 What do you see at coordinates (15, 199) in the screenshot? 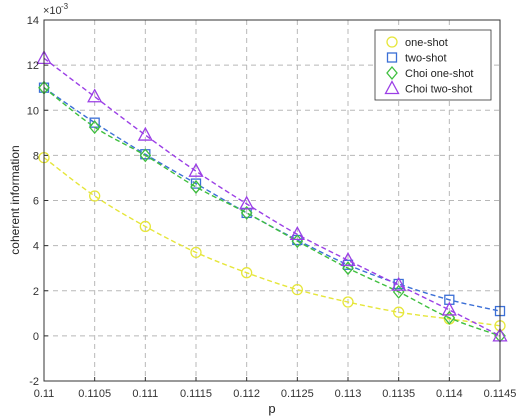
I see `y-axis-label: coherent information` at bounding box center [15, 199].